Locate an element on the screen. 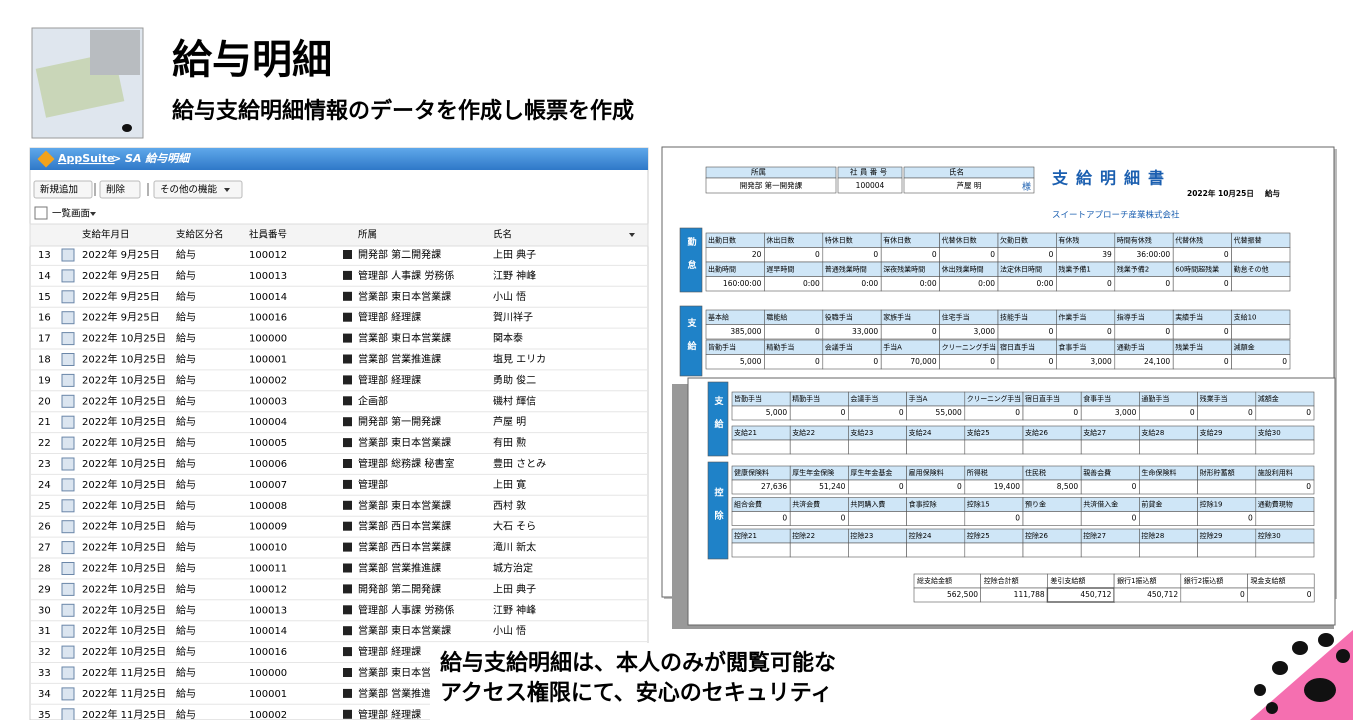  cell-value: 160:00:00 is located at coordinates (742, 283).